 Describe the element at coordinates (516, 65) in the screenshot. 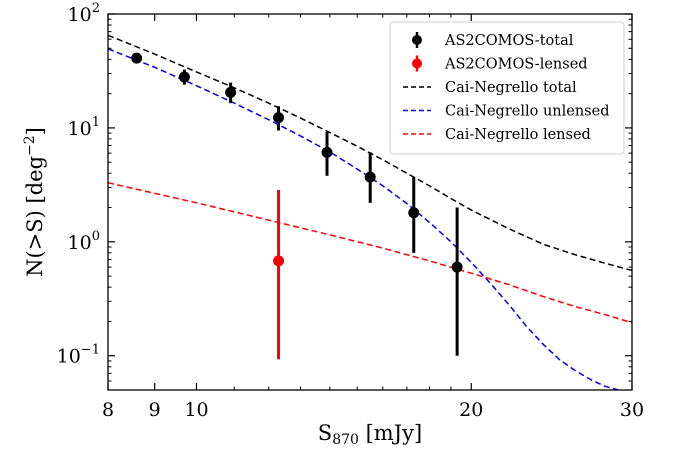

I see `legend-label-1: AS2COMOS-lensed` at that location.